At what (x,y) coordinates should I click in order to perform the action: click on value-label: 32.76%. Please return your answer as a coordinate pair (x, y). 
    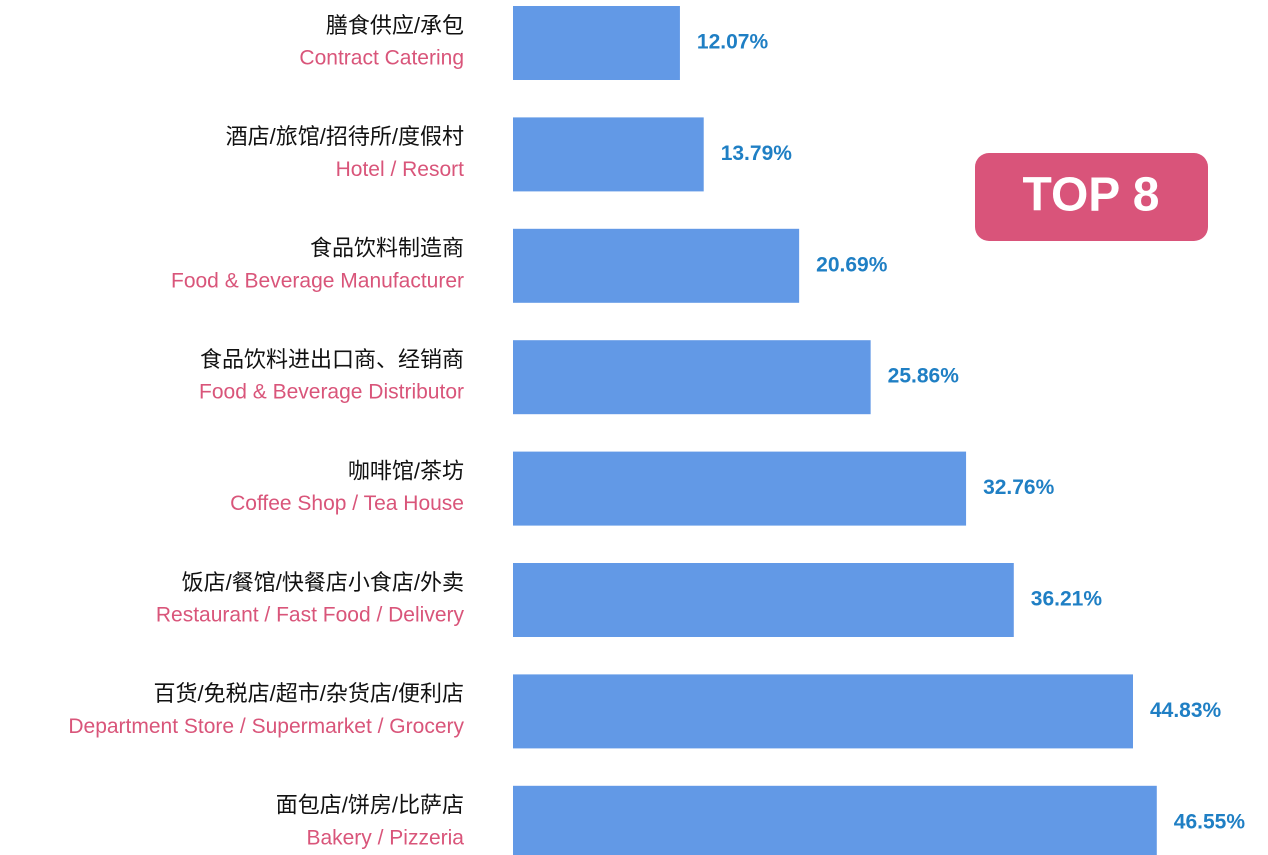
    Looking at the image, I should click on (1019, 487).